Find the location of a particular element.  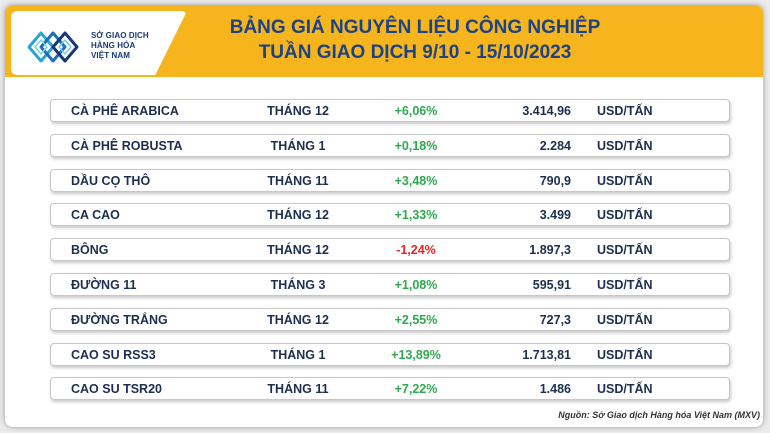

commodity-name: ĐƯỜNG 11 is located at coordinates (104, 284).